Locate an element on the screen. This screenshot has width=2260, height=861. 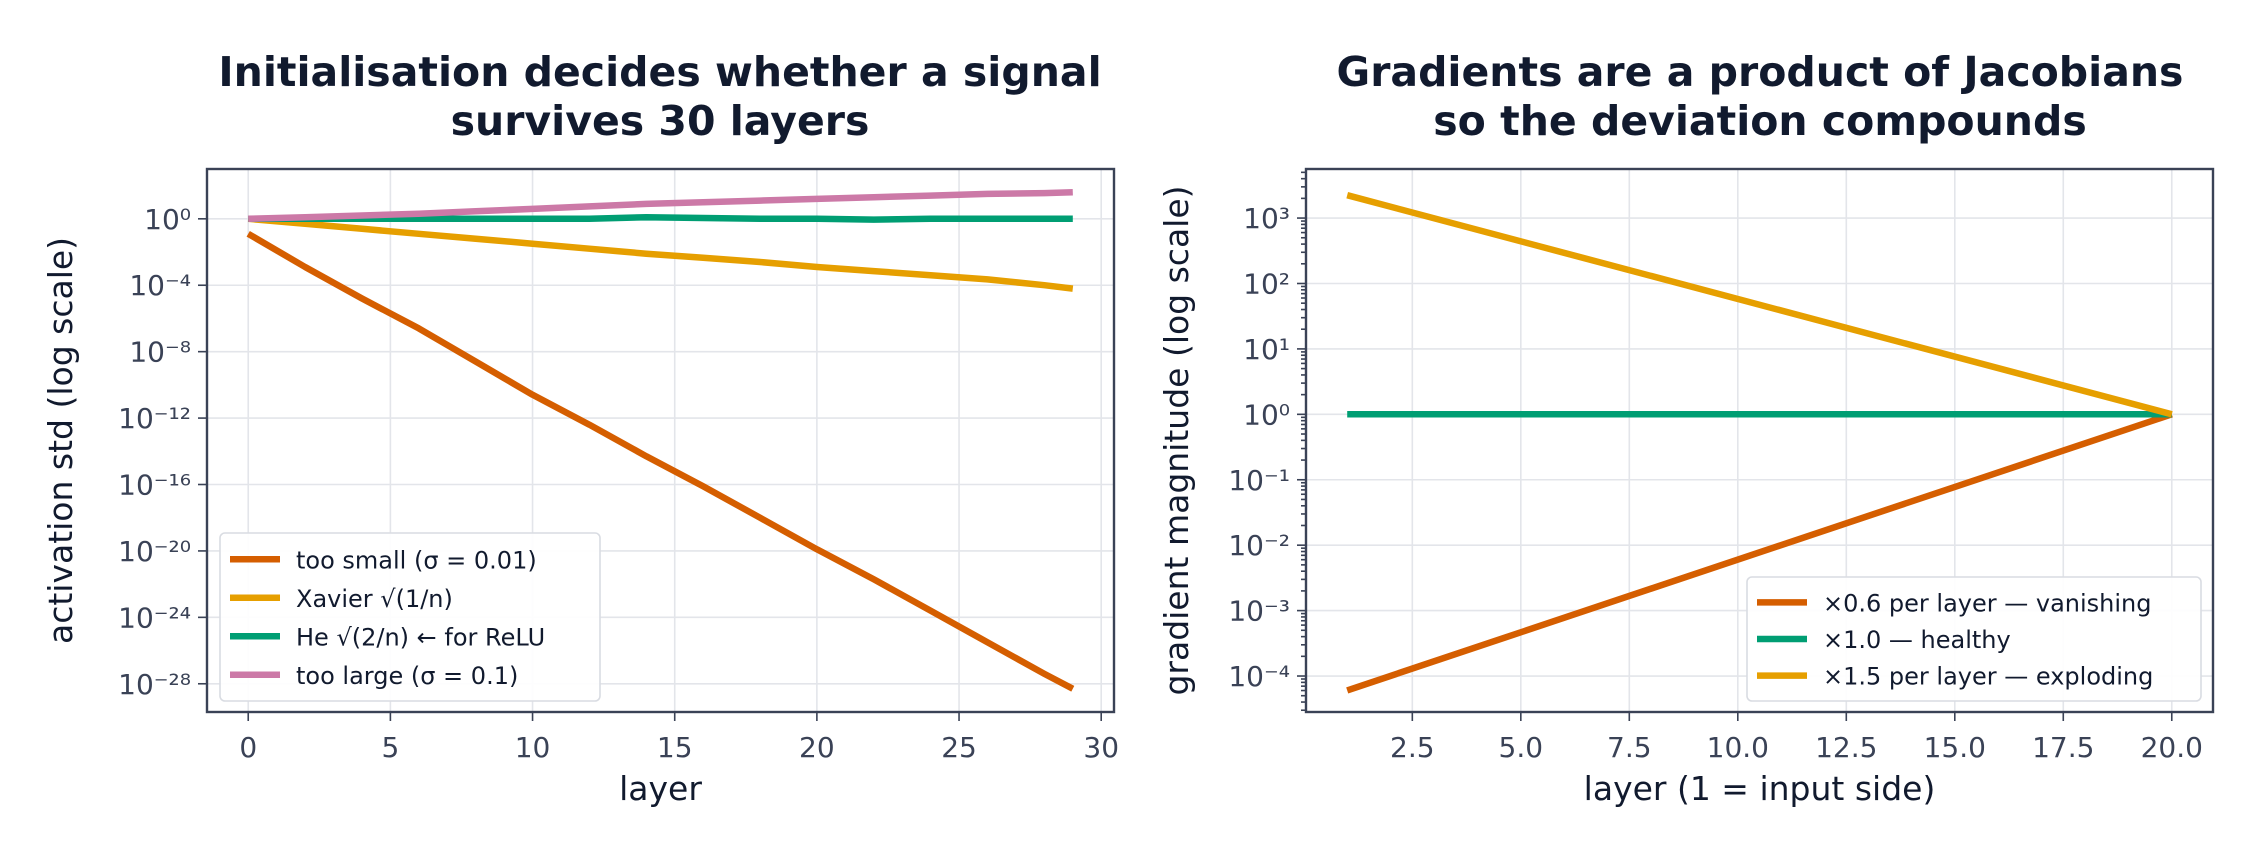
legend-label-1: ×0.6 per layer — vanishing is located at coordinates (1987, 603).